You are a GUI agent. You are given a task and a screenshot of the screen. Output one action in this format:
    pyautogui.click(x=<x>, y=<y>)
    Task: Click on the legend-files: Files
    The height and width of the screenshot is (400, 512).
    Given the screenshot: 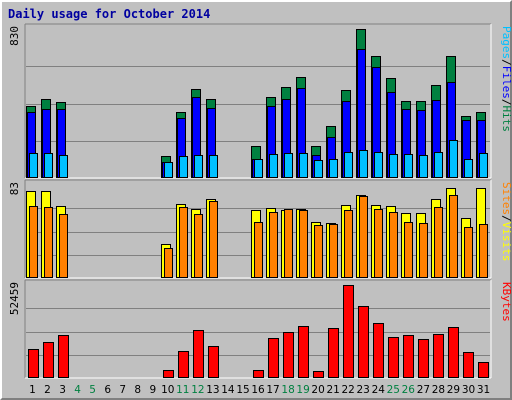 What is the action you would take?
    pyautogui.click(x=506, y=82)
    